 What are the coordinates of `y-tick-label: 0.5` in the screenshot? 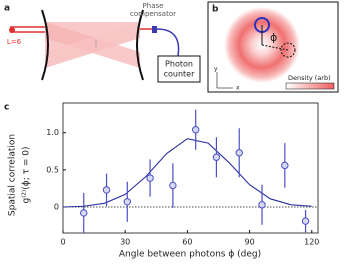 It's located at (52, 169).